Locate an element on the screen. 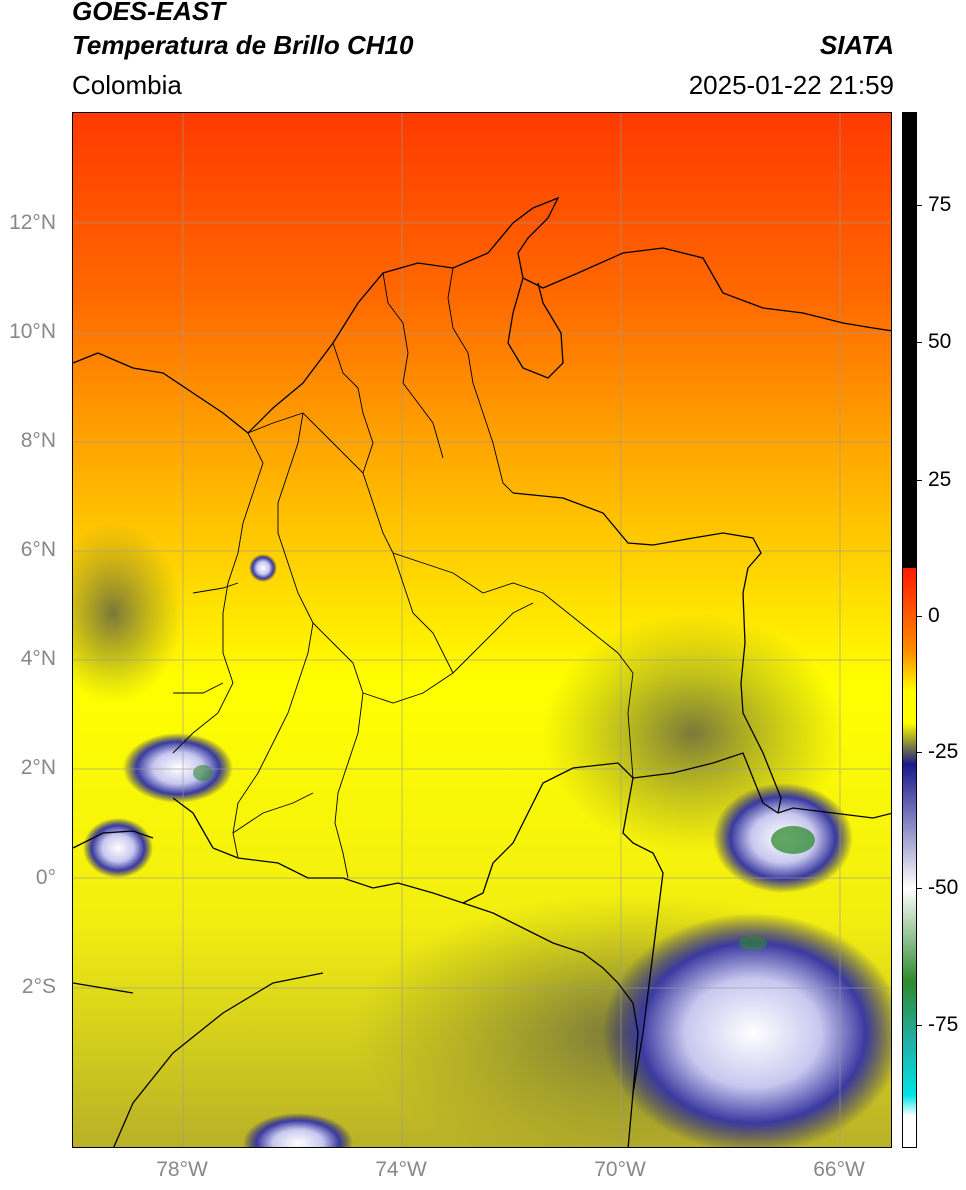  lon-label-74w: 74°W is located at coordinates (401, 1169).